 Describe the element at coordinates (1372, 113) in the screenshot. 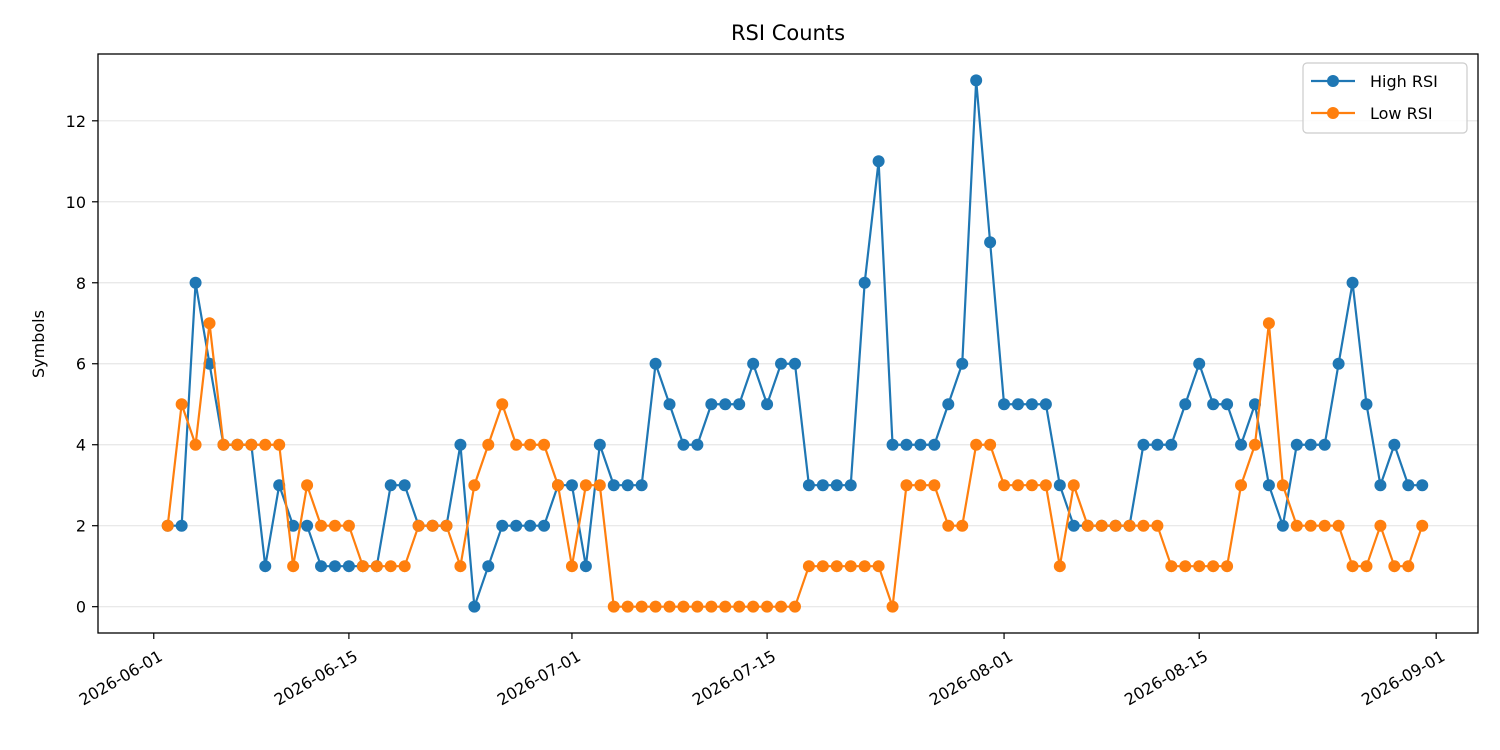

I see `legend-item: Low RSI` at that location.